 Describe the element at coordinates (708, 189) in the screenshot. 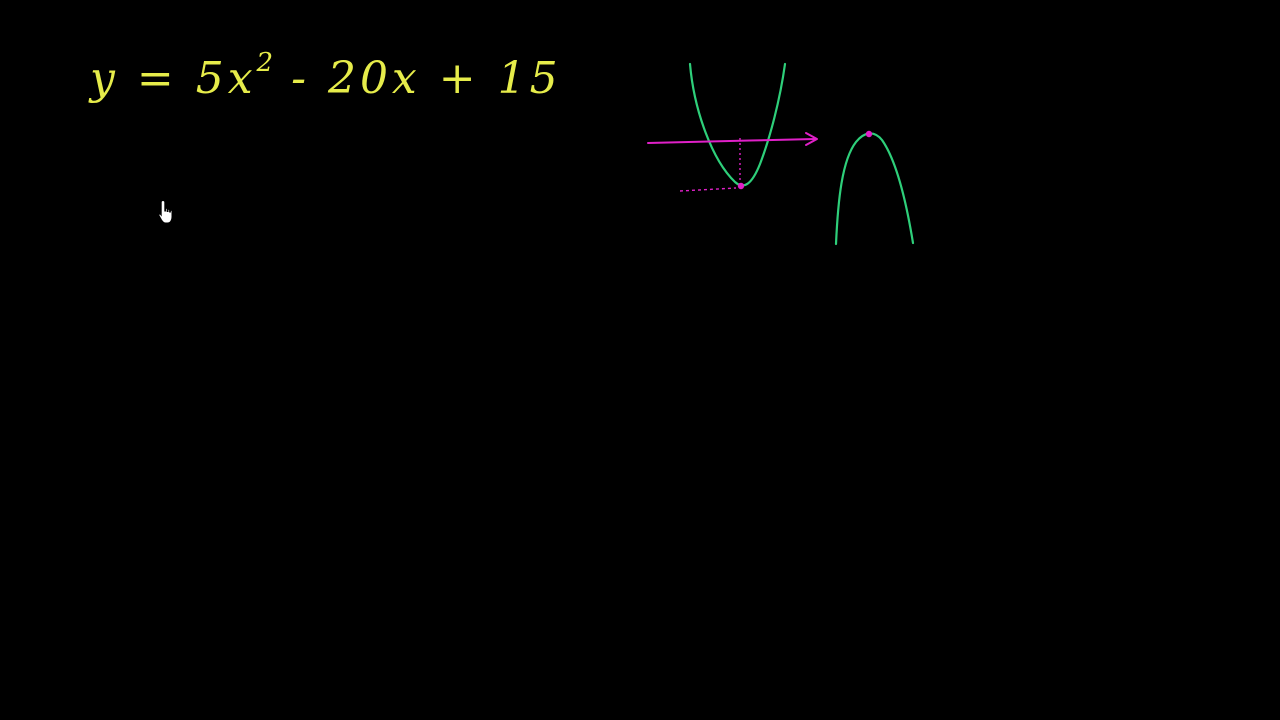

I see `vertex-horizontal-dashed-line` at that location.